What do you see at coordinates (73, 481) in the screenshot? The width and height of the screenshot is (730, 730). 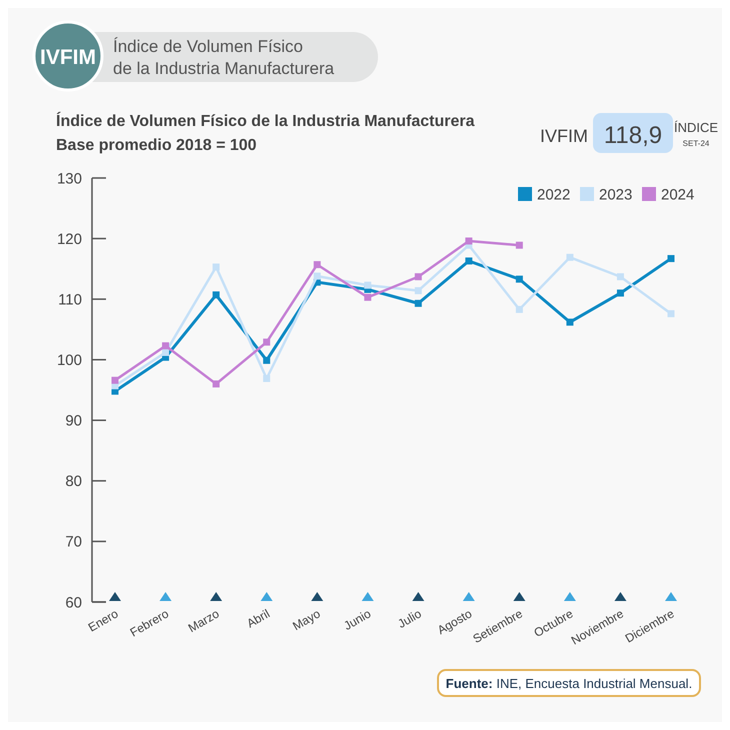 I see `y-tick-label: 80` at bounding box center [73, 481].